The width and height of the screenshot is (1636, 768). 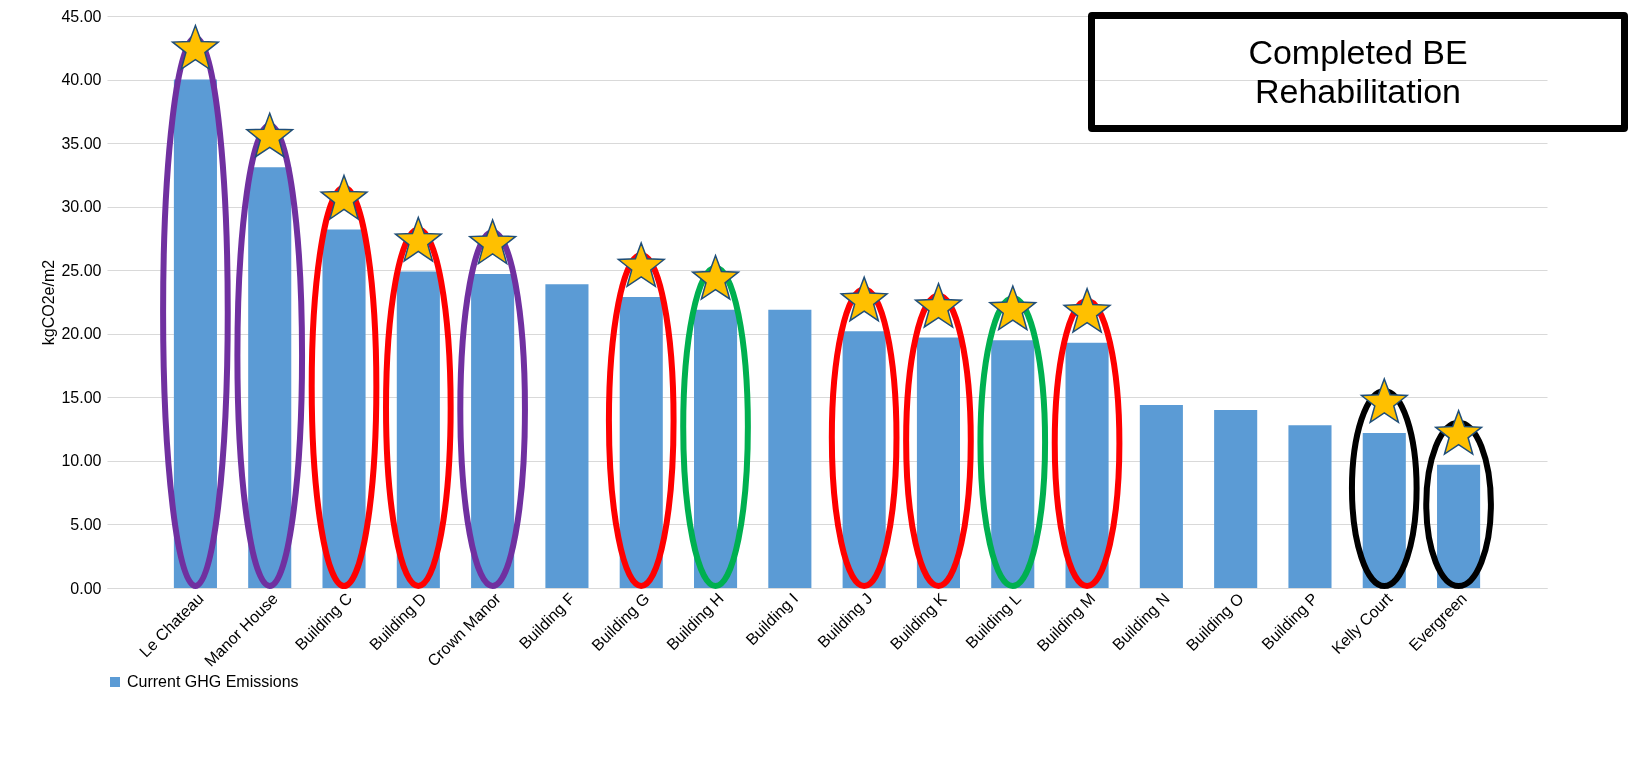 I want to click on y-tick-label: 0.00, so click(x=86, y=588).